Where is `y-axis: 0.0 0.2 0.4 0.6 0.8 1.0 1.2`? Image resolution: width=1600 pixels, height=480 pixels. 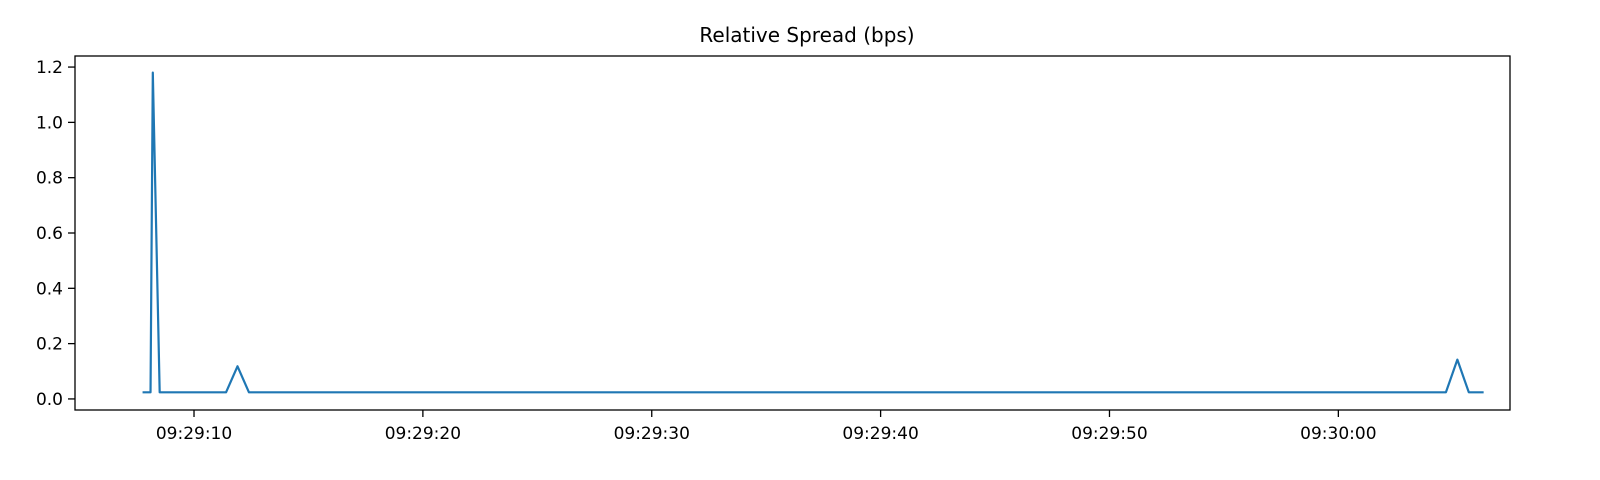 y-axis: 0.0 0.2 0.4 0.6 0.8 1.0 1.2 is located at coordinates (55, 234).